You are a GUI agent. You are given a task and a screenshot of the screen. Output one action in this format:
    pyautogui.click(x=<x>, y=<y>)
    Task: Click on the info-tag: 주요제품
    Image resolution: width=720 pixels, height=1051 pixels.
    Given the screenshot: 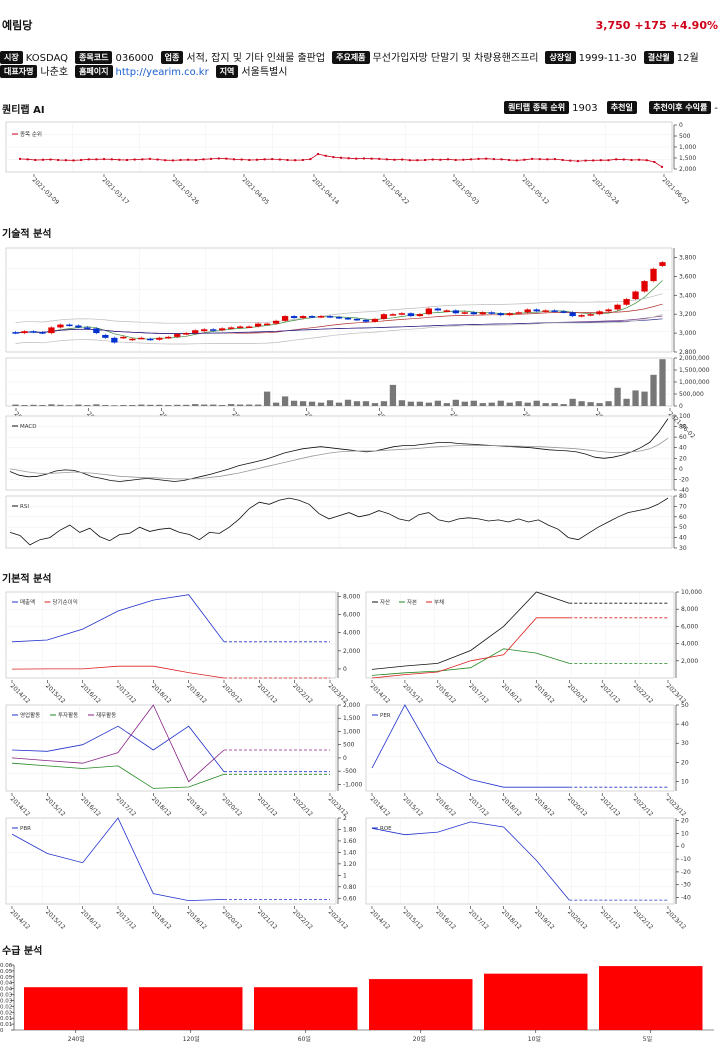 What is the action you would take?
    pyautogui.click(x=351, y=57)
    